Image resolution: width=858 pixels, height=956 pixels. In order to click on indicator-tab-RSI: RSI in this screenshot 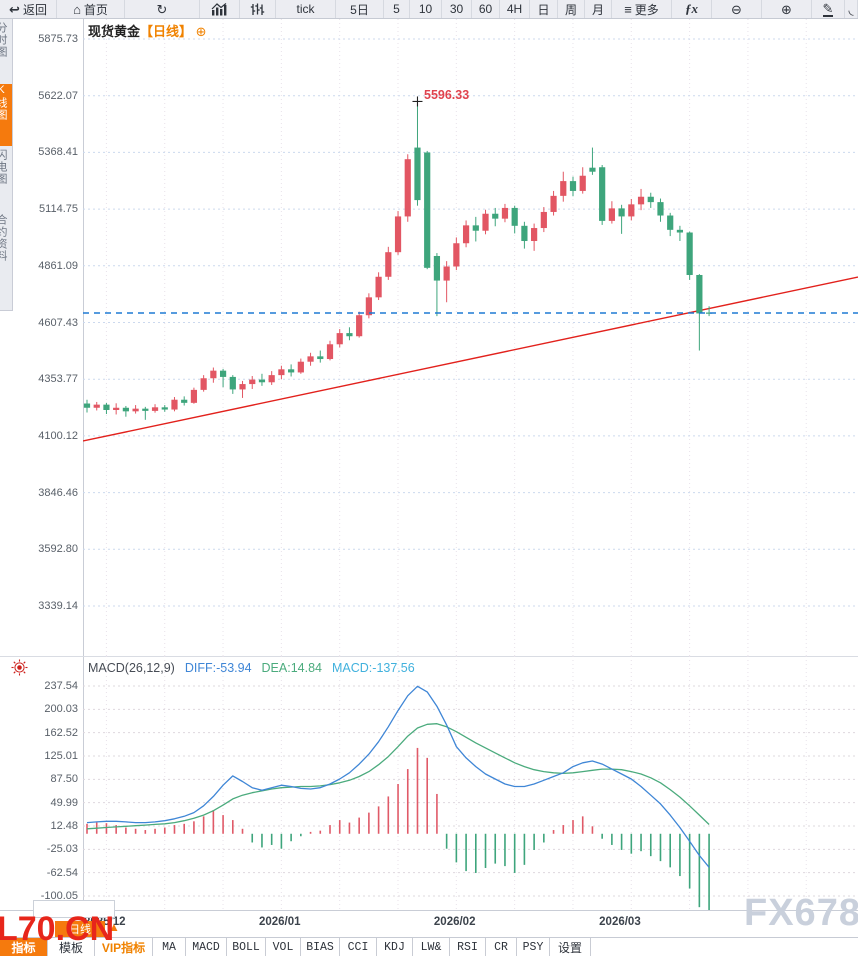, I will do `click(468, 947)`.